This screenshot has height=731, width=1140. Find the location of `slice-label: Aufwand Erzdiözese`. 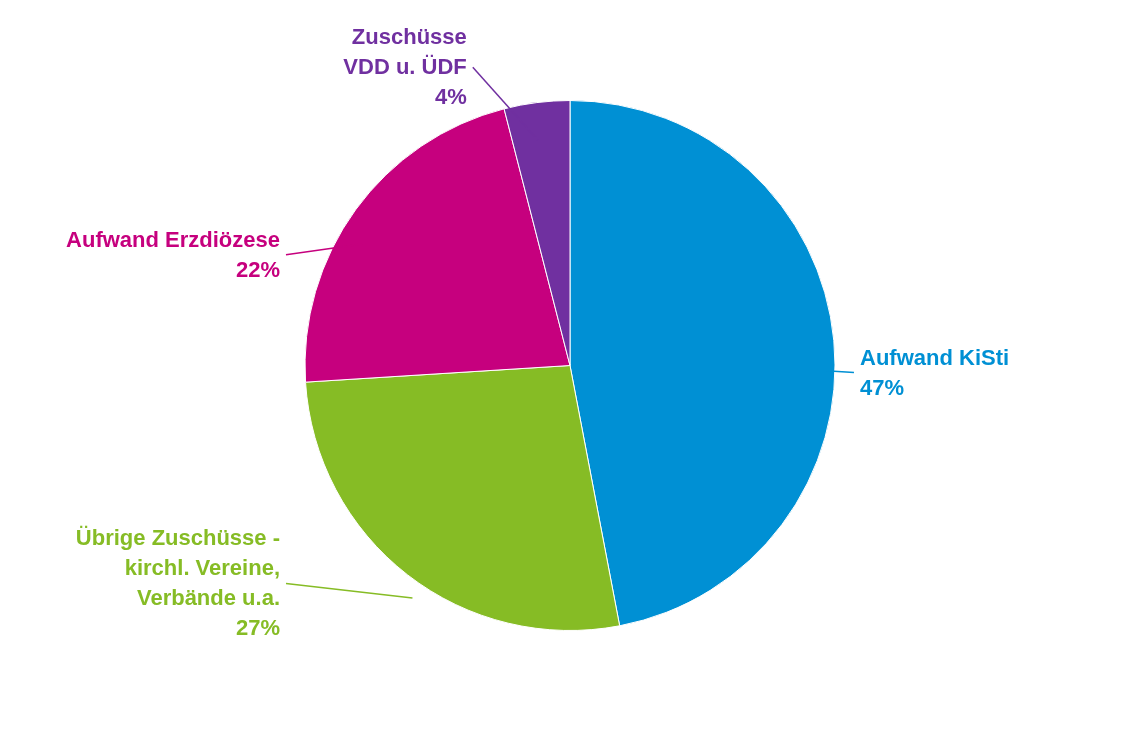

slice-label: Aufwand Erzdiözese is located at coordinates (173, 239).